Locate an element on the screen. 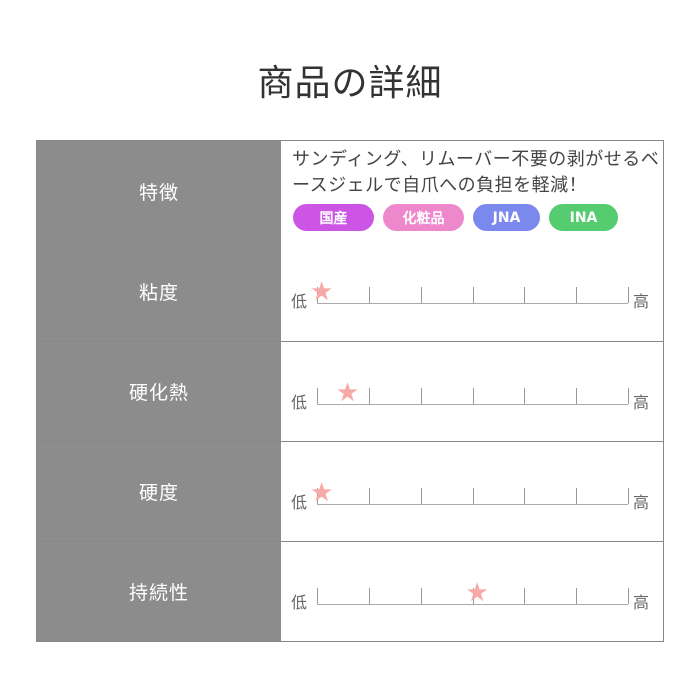 Image resolution: width=700 pixels, height=700 pixels. rating-row: 粘度 低 ★ 高 is located at coordinates (350, 291).